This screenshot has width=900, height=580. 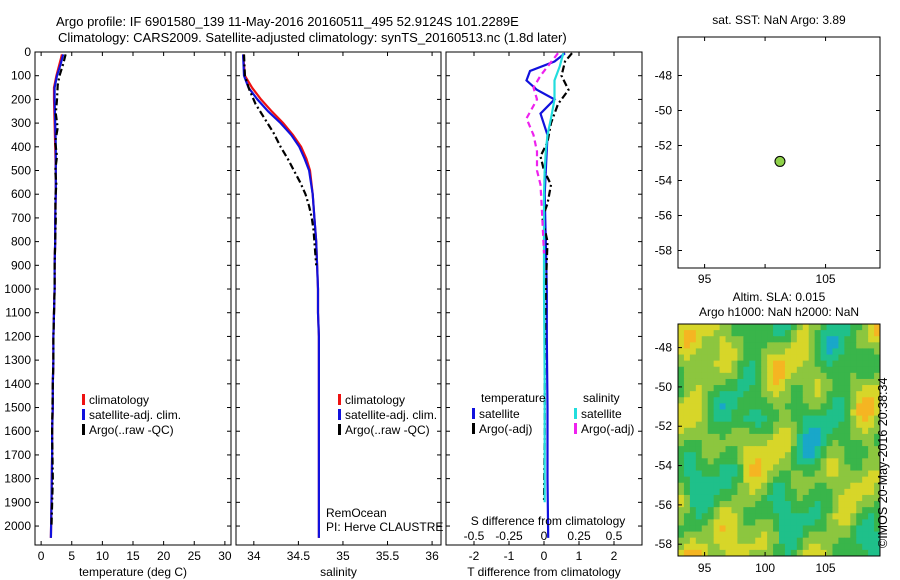 I want to click on remocean-label: RemOcean, so click(x=356, y=513).